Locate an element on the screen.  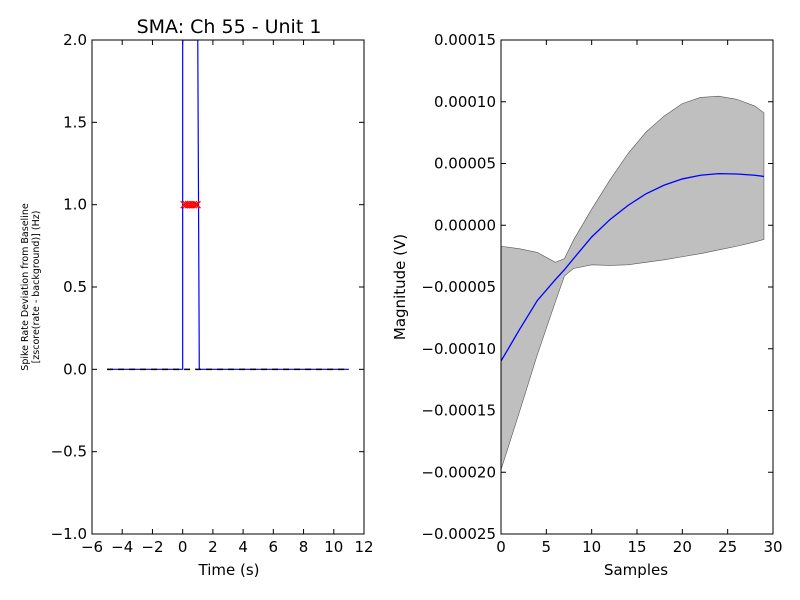
y-axis-label-line-1: Spike Rate Deviation from Baseline is located at coordinates (25, 287).